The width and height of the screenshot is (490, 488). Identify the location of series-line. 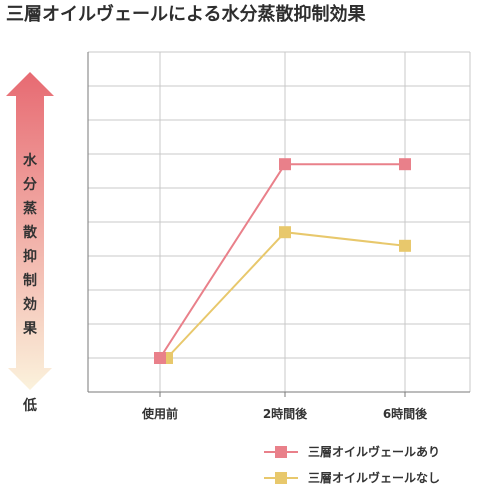
(286, 295).